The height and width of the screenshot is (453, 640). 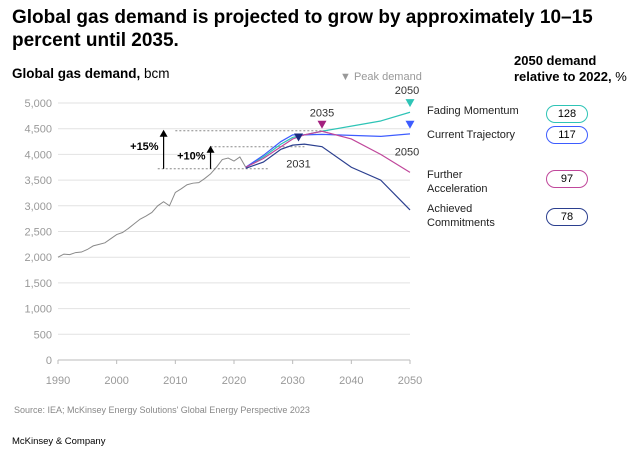 I want to click on x-tick-label: 2020, so click(x=234, y=381).